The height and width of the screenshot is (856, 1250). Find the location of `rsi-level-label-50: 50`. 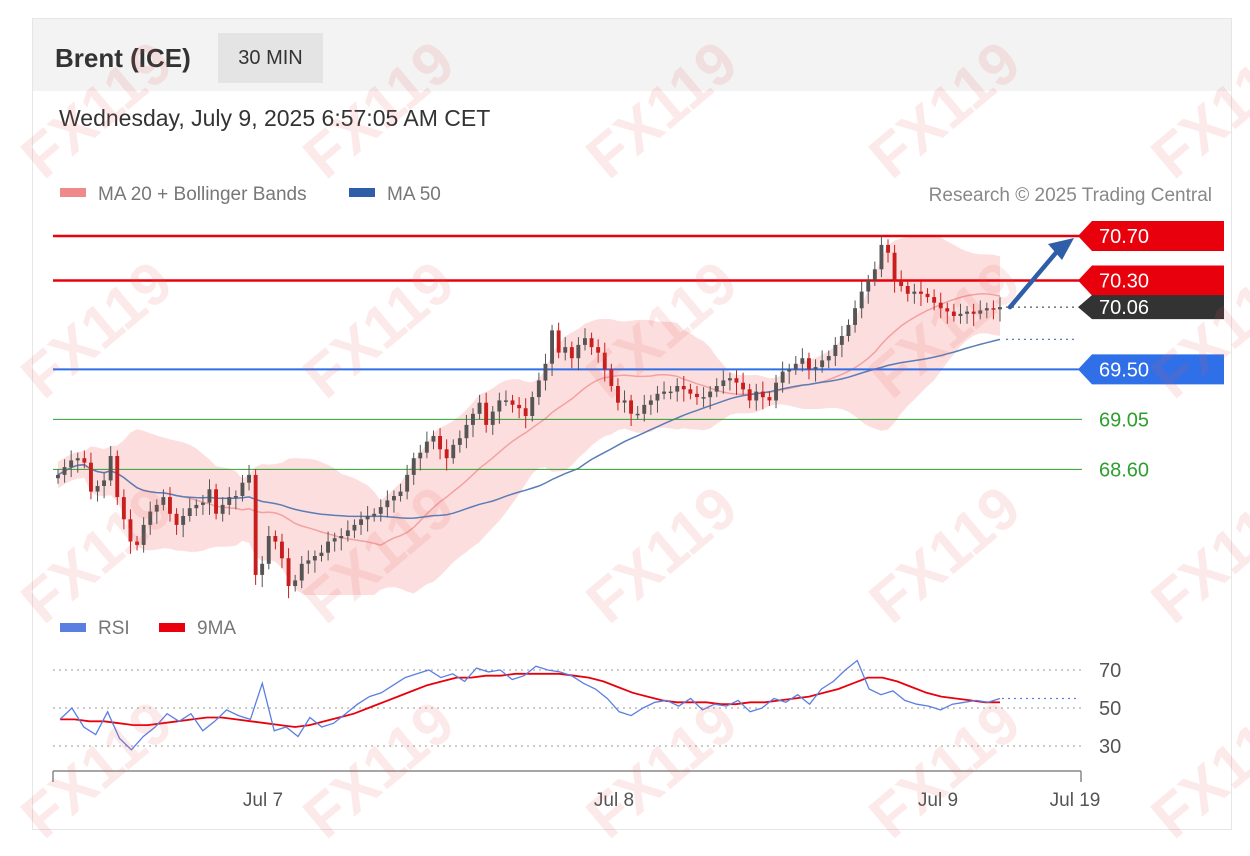

rsi-level-label-50: 50 is located at coordinates (1110, 709).